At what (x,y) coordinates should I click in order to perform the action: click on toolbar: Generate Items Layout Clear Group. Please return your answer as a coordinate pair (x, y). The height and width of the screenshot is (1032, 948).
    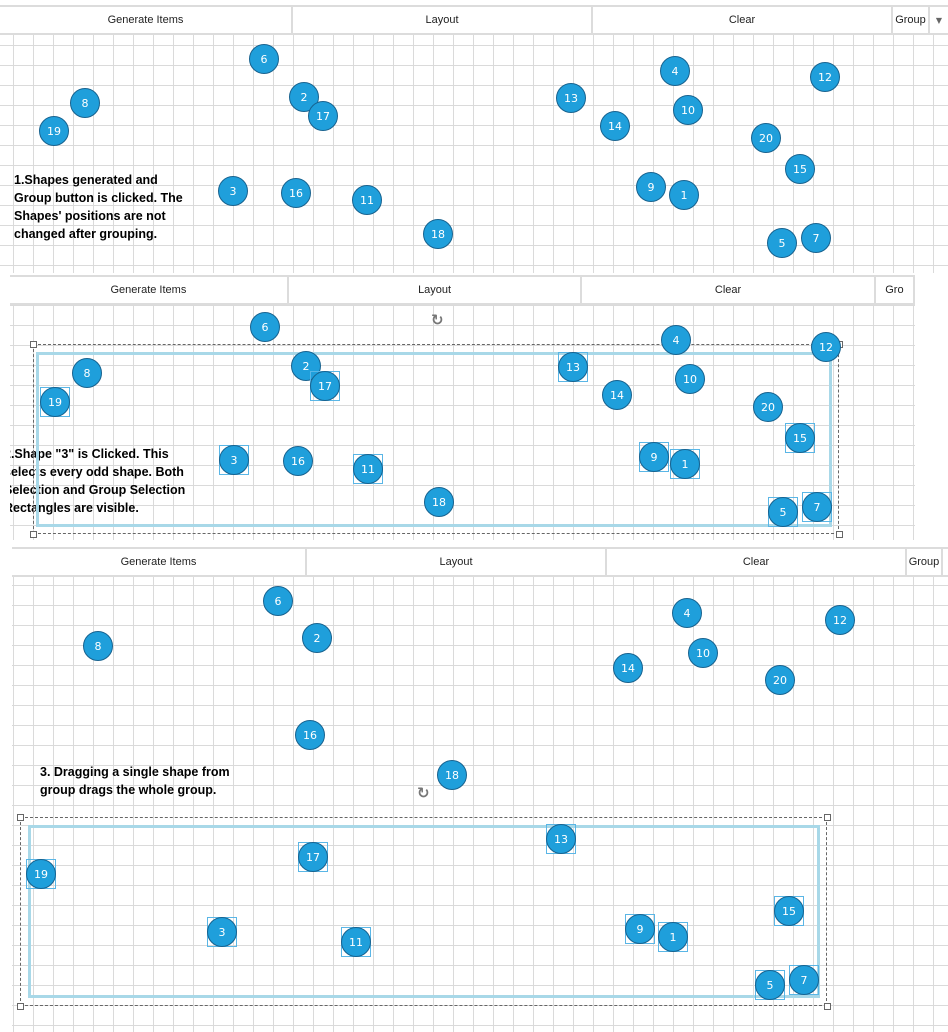
    Looking at the image, I should click on (480, 562).